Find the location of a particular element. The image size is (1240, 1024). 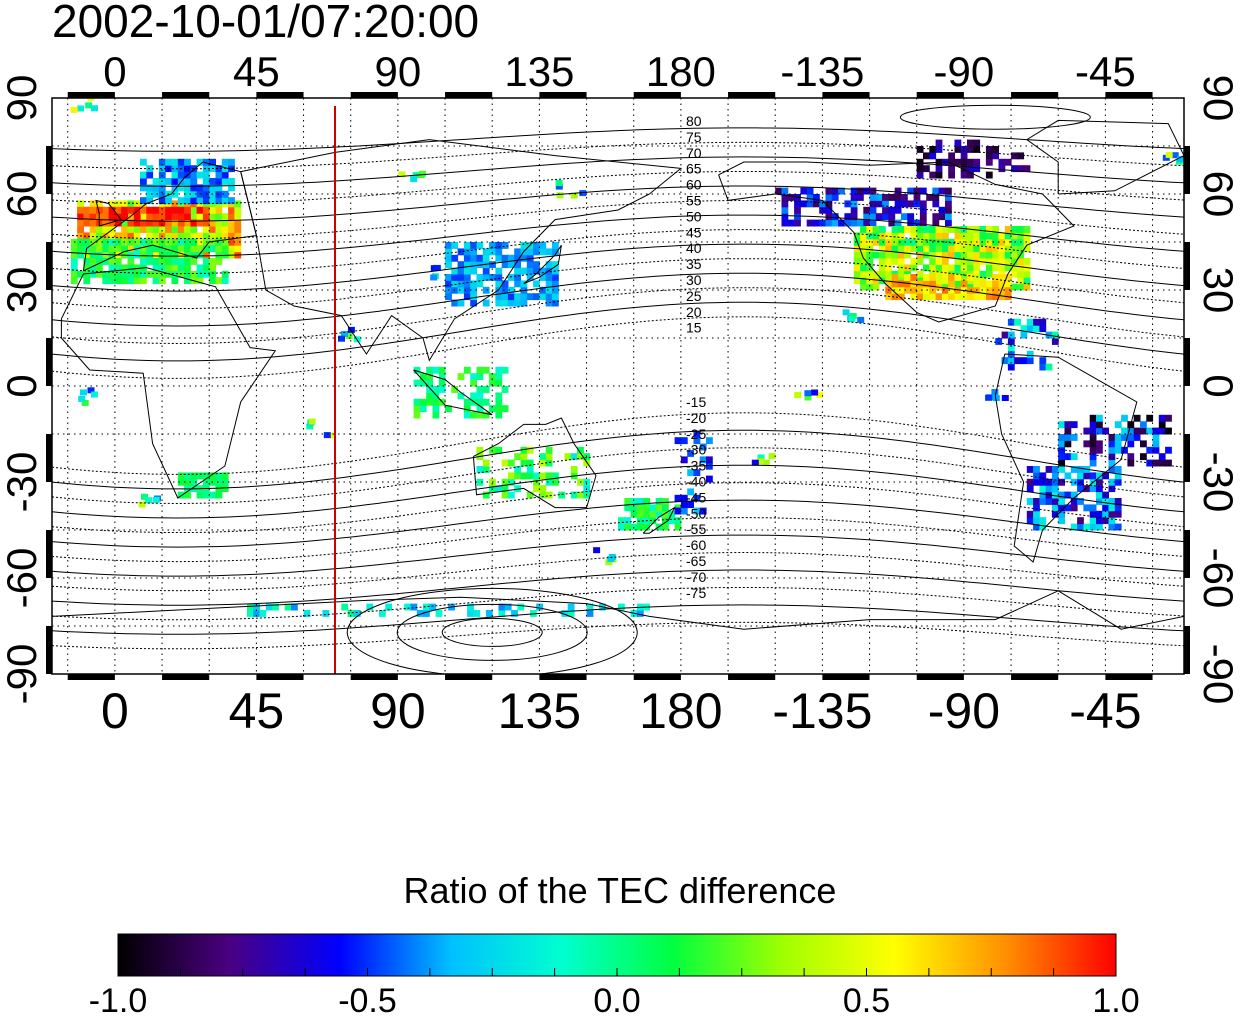

lon-tick-label-top: -90 is located at coordinates (964, 71).